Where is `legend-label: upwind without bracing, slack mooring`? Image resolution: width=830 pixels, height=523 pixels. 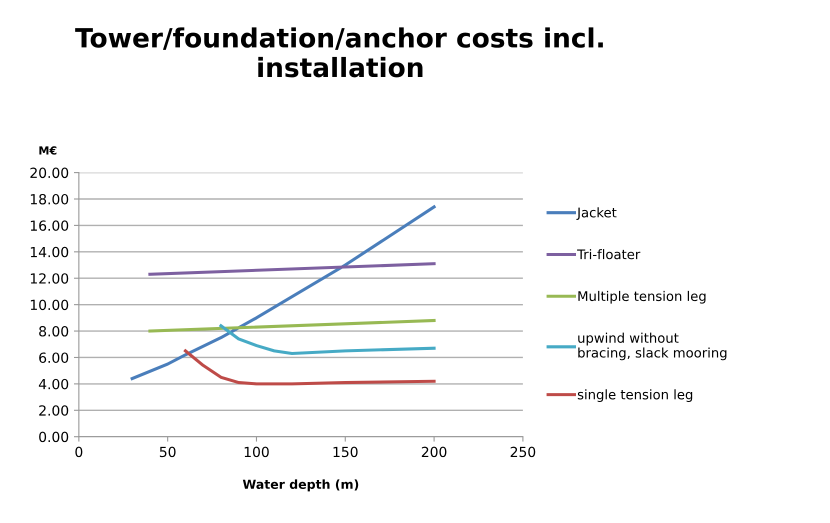
legend-label: upwind without bracing, slack mooring is located at coordinates (652, 346).